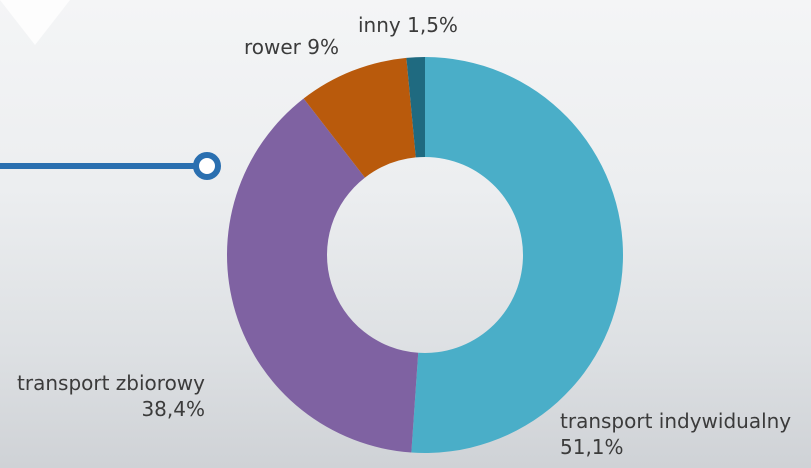  I want to click on category: inny, so click(379, 25).